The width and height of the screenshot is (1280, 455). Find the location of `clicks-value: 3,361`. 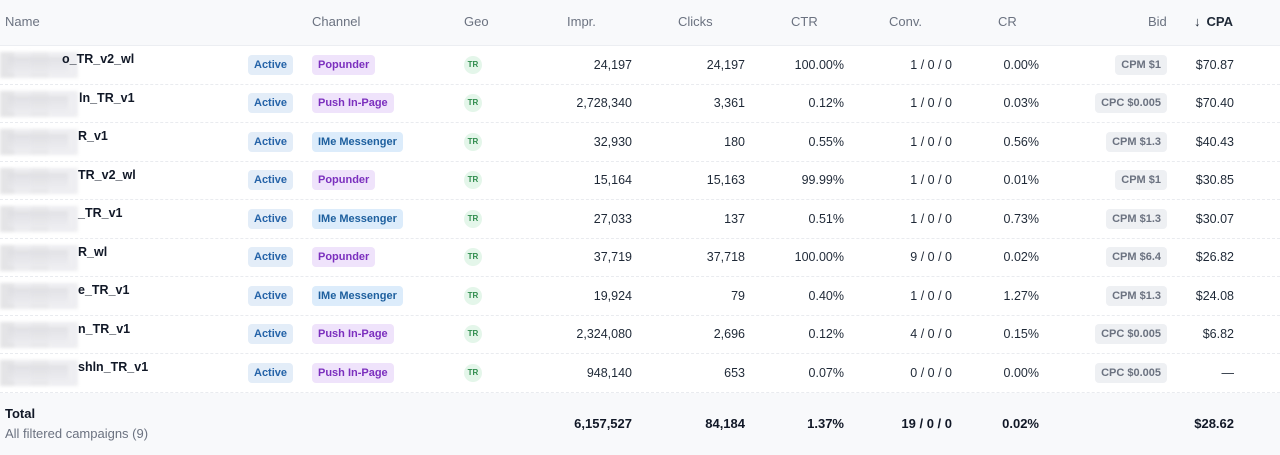

clicks-value: 3,361 is located at coordinates (729, 103).